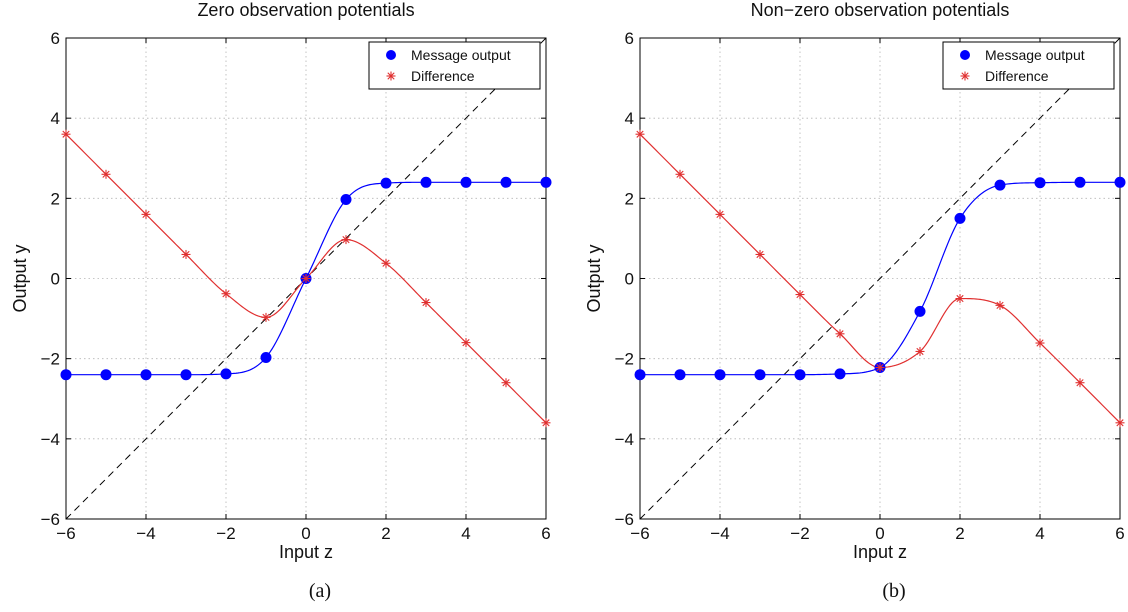  I want to click on legend-label-difference: Difference, so click(443, 76).